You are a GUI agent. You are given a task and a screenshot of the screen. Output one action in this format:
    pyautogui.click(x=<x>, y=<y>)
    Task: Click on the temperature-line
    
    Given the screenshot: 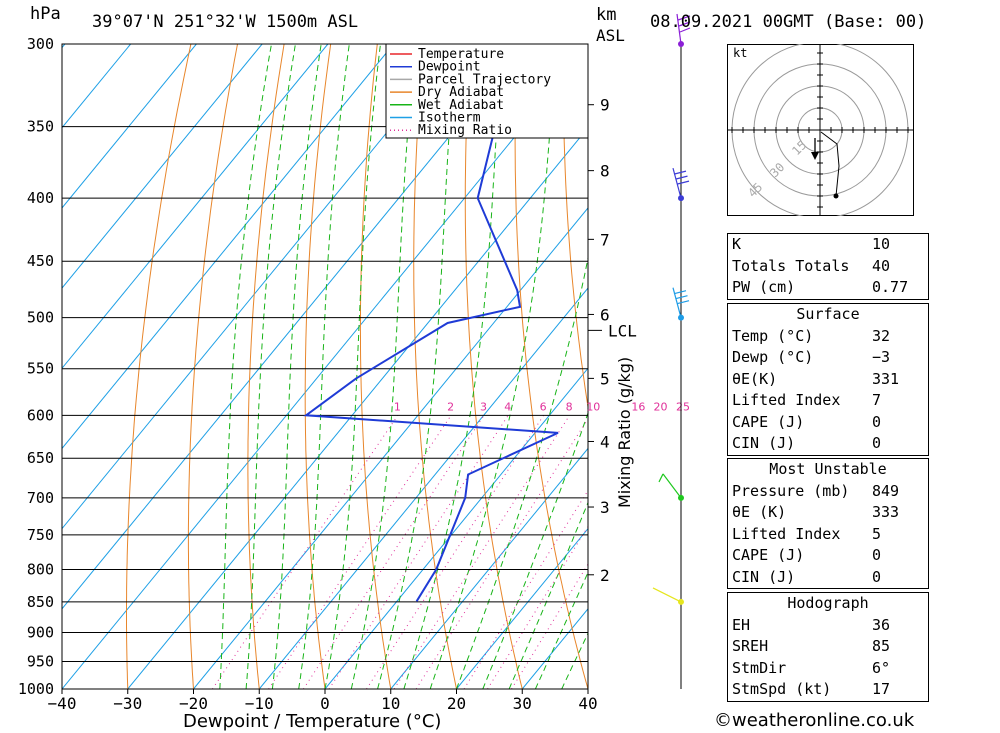 What is the action you would take?
    pyautogui.click(x=666, y=322)
    